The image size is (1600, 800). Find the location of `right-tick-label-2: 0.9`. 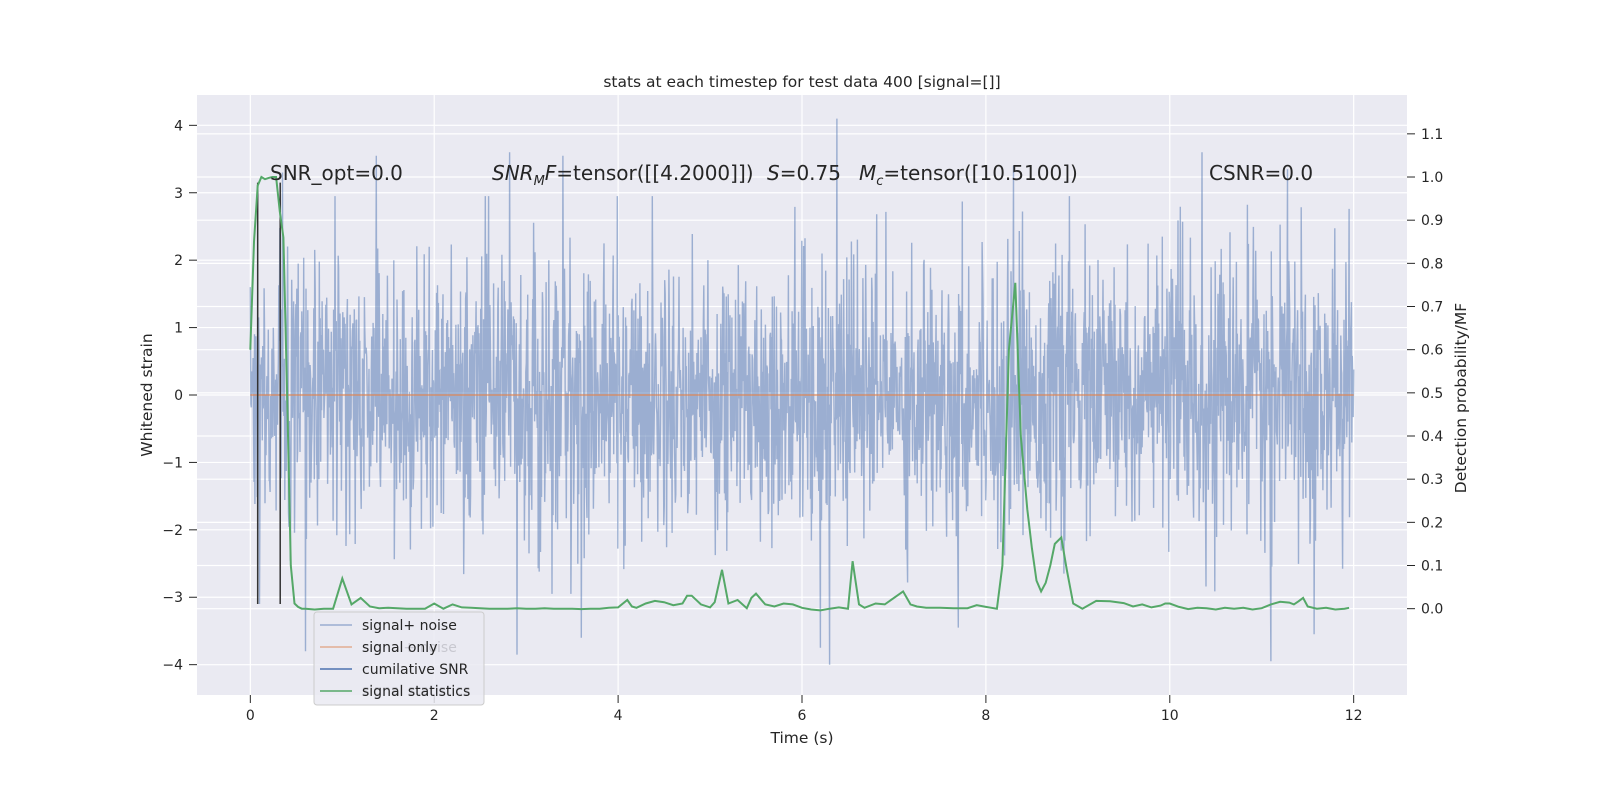

right-tick-label-2: 0.9 is located at coordinates (1432, 221).